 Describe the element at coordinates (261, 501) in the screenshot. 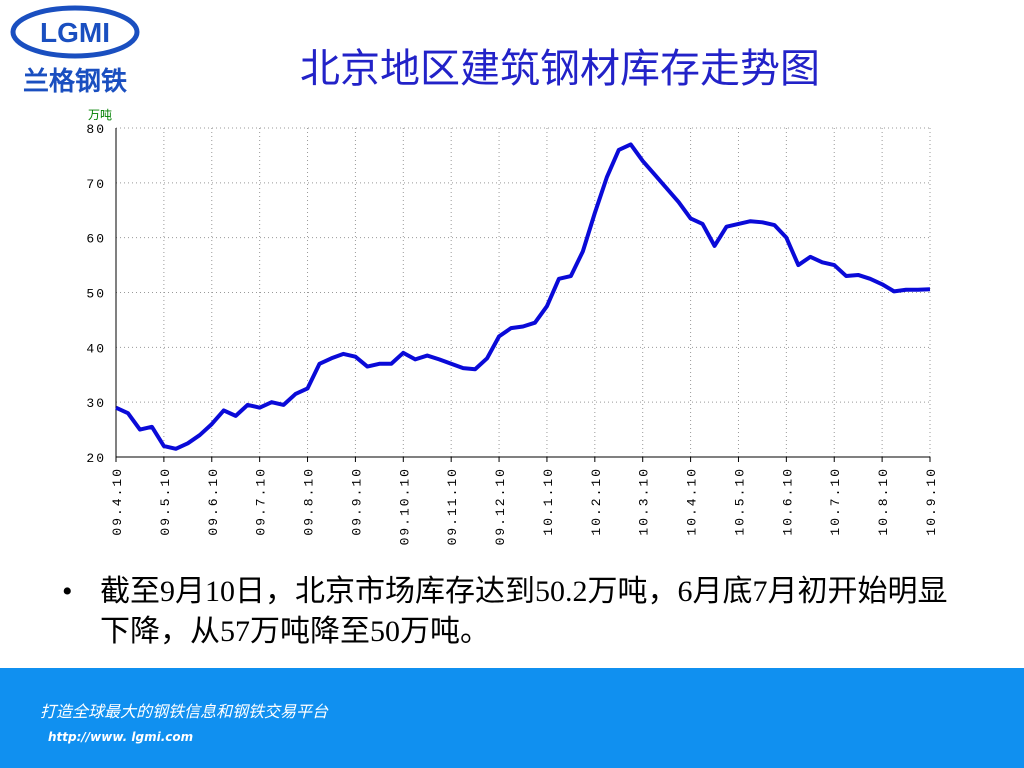

I see `x-tick-label: 09.7.10` at that location.